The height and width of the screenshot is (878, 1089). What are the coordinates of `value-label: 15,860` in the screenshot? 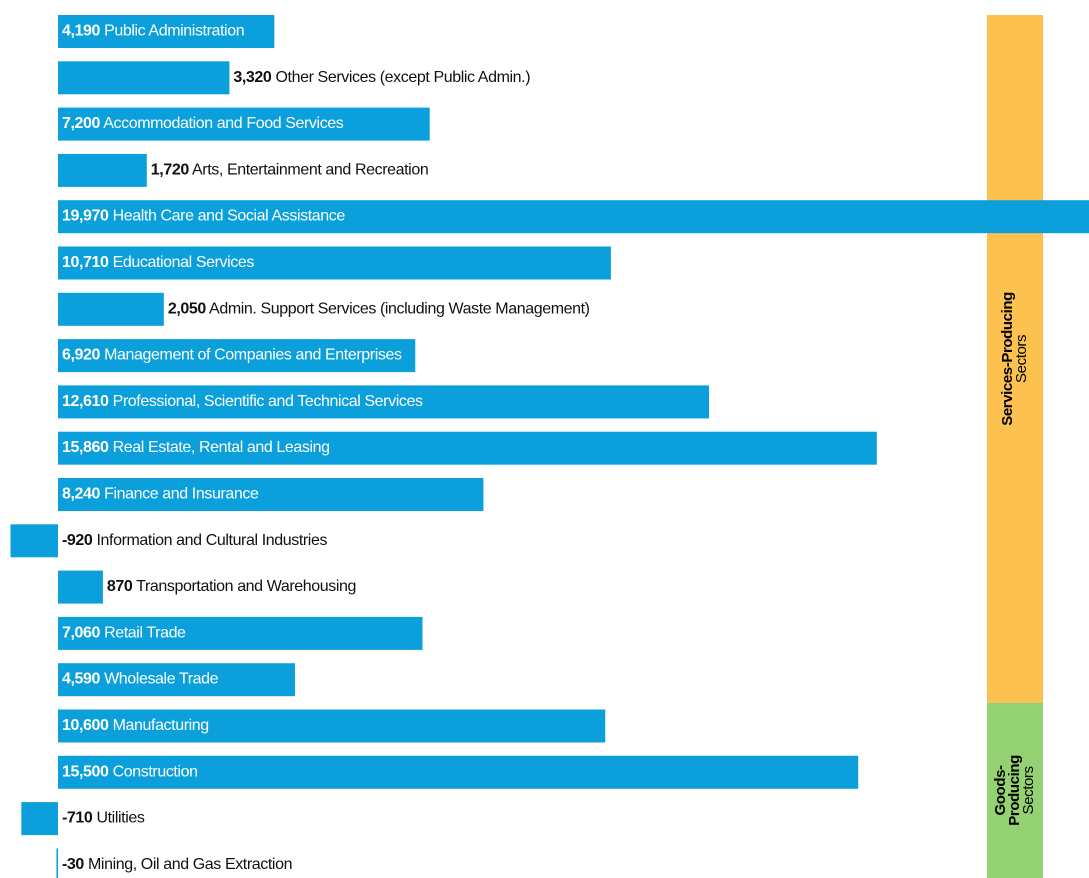 It's located at (85, 447).